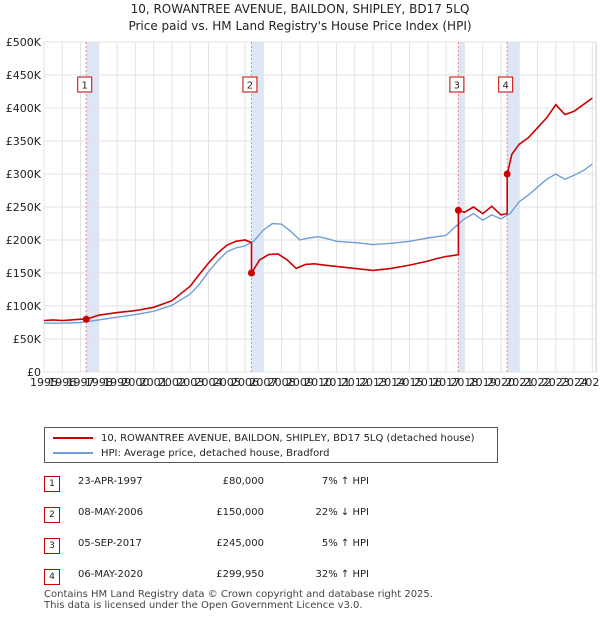 This screenshot has height=620, width=600. I want to click on y-tick-label: £50K, so click(27, 339).